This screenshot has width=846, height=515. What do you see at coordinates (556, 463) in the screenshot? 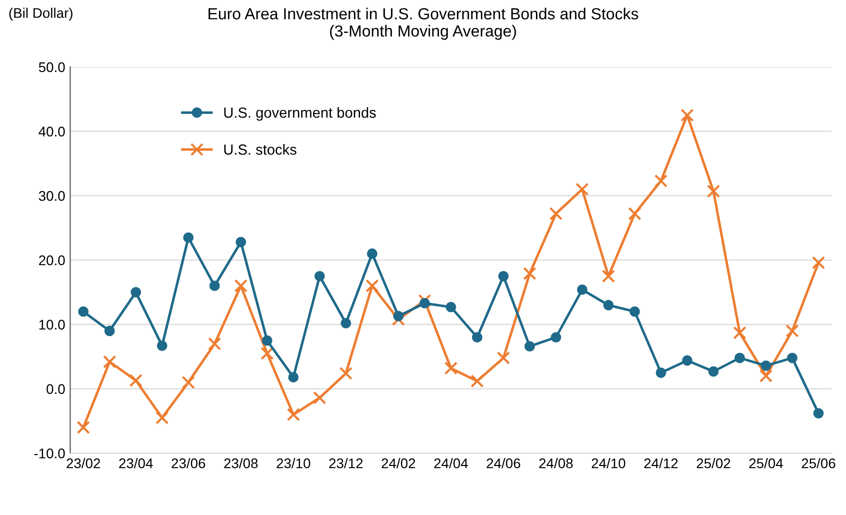
I see `x-tick-label: 24/08` at bounding box center [556, 463].